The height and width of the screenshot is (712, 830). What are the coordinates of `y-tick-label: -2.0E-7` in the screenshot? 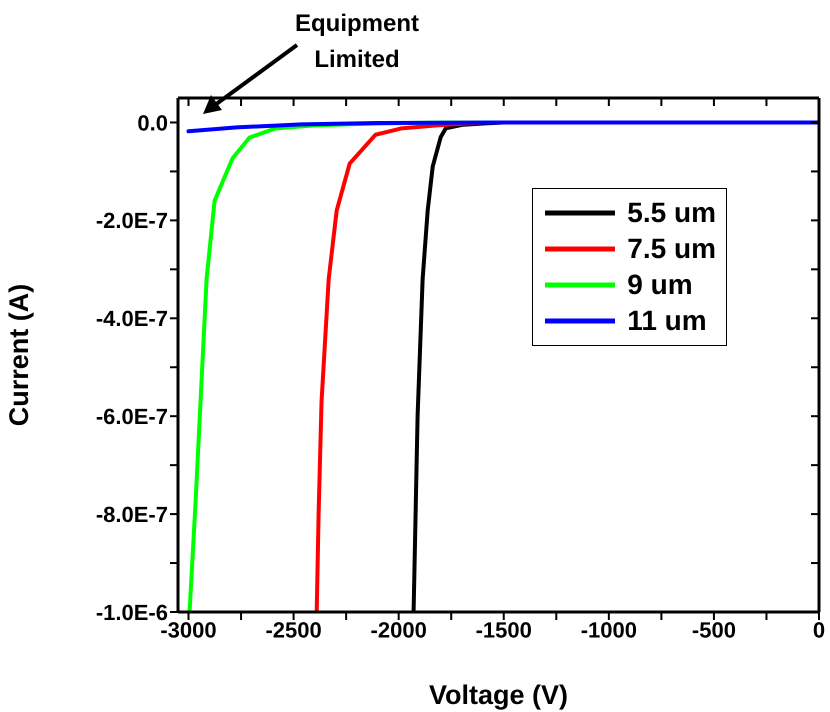 It's located at (132, 221).